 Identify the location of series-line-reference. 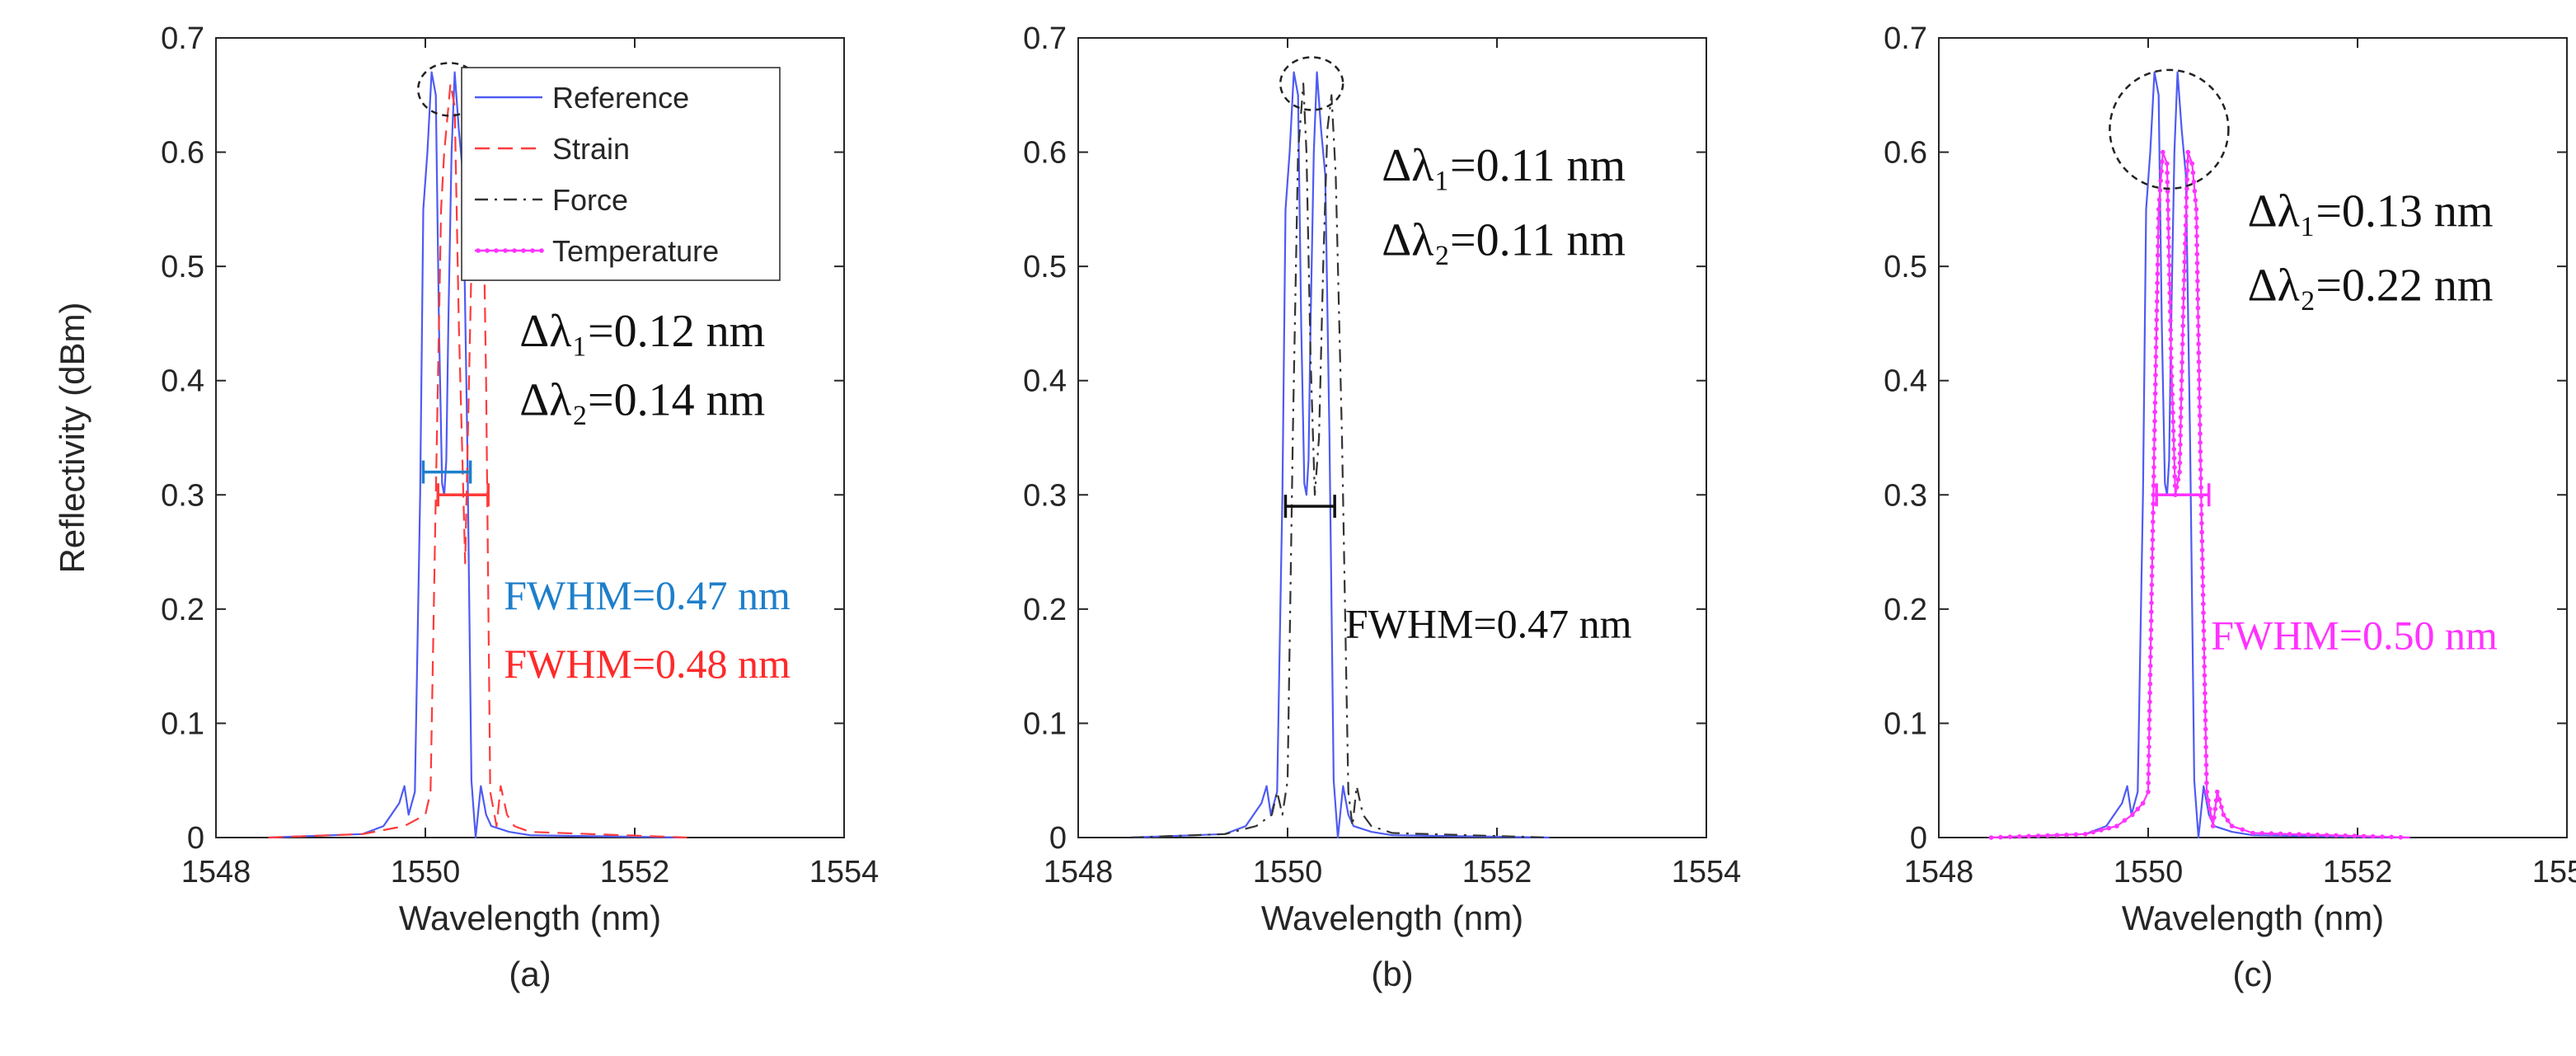
(1340, 455).